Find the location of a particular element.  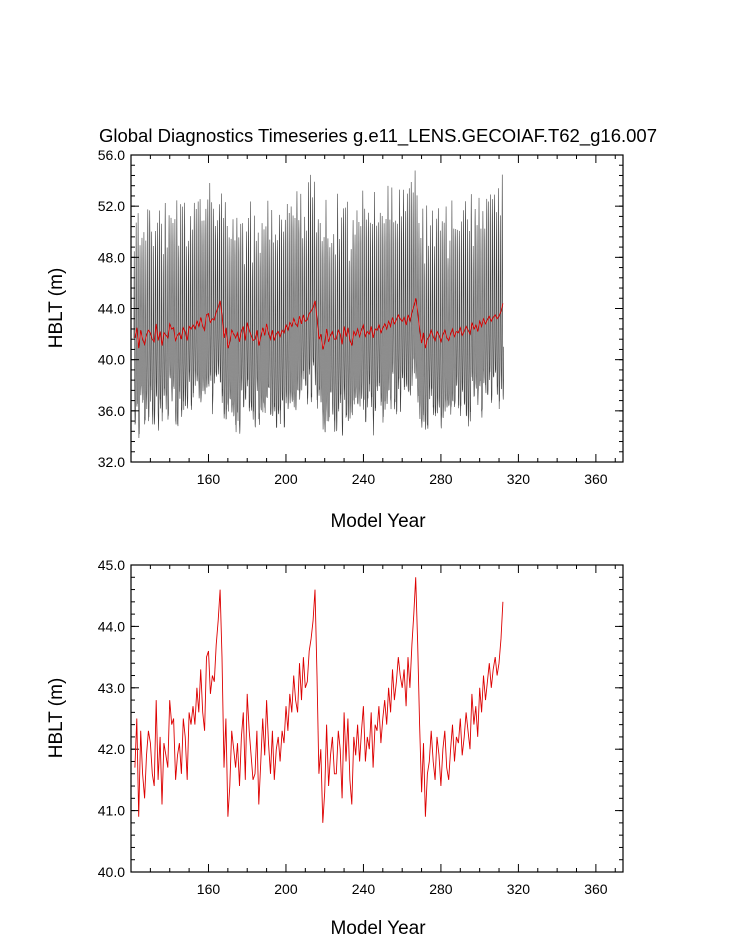

top-x-tick-label: 280 is located at coordinates (441, 479).